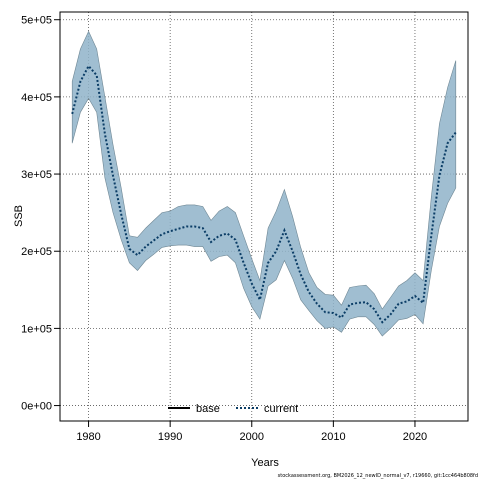  What do you see at coordinates (36, 175) in the screenshot?
I see `y-tick-label: 3e+05` at bounding box center [36, 175].